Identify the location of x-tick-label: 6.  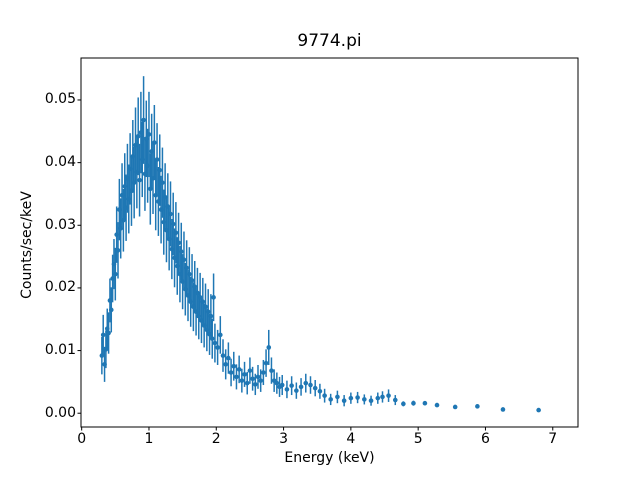
(485, 439).